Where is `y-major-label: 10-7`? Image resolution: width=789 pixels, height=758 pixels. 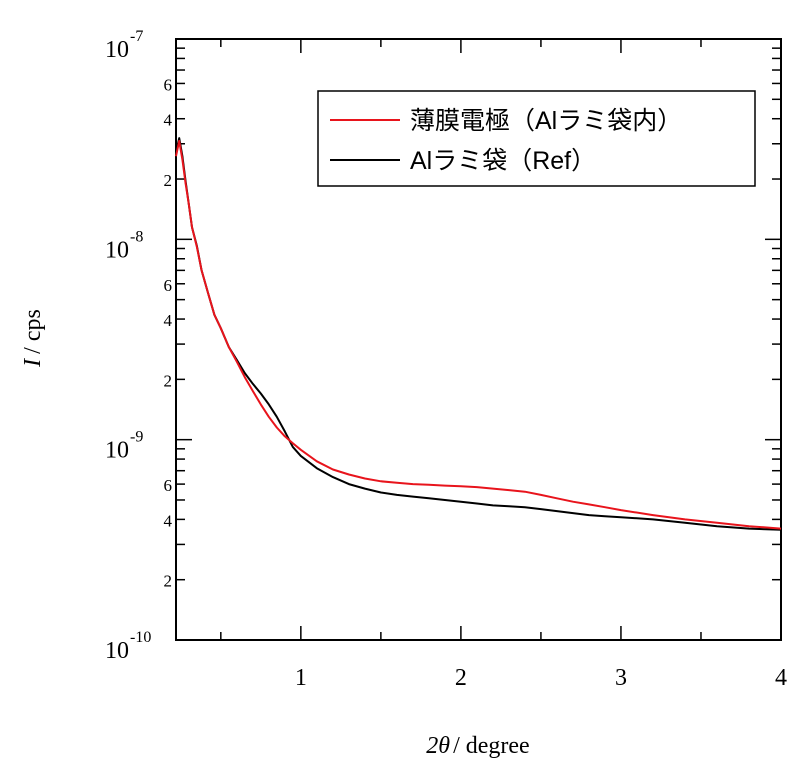 y-major-label: 10-7 is located at coordinates (124, 45).